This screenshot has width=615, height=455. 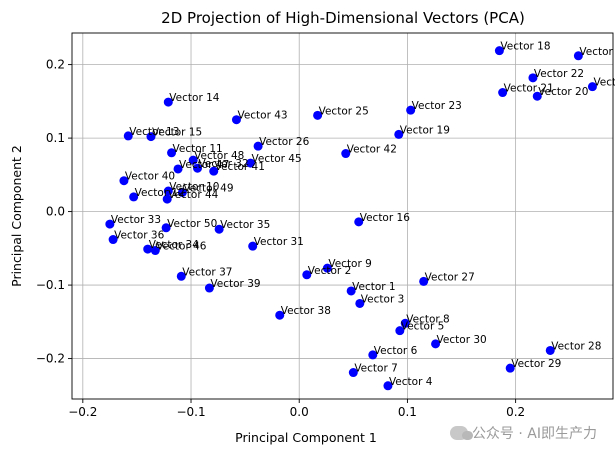 I want to click on point-label: Vector 33, so click(x=136, y=220).